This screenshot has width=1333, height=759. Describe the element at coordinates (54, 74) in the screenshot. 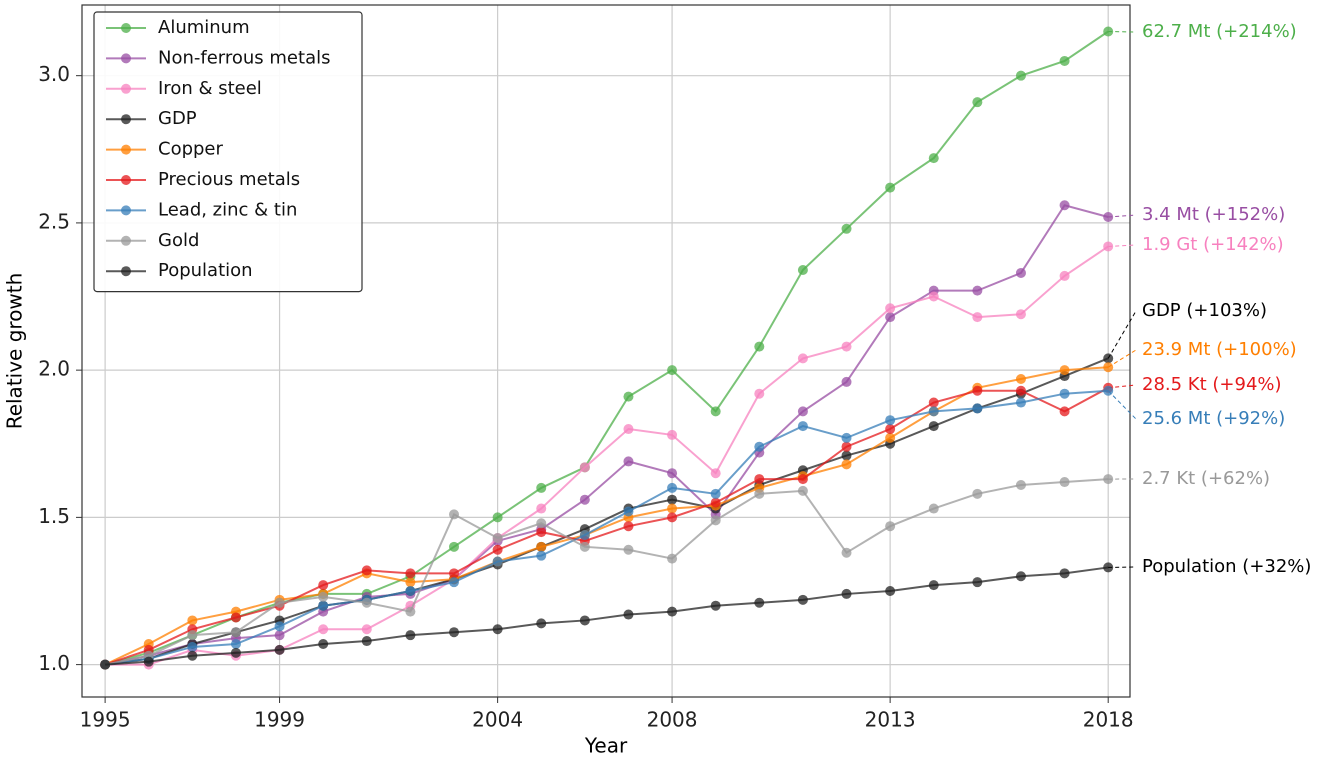

I see `y-tick-label: 3.0` at that location.